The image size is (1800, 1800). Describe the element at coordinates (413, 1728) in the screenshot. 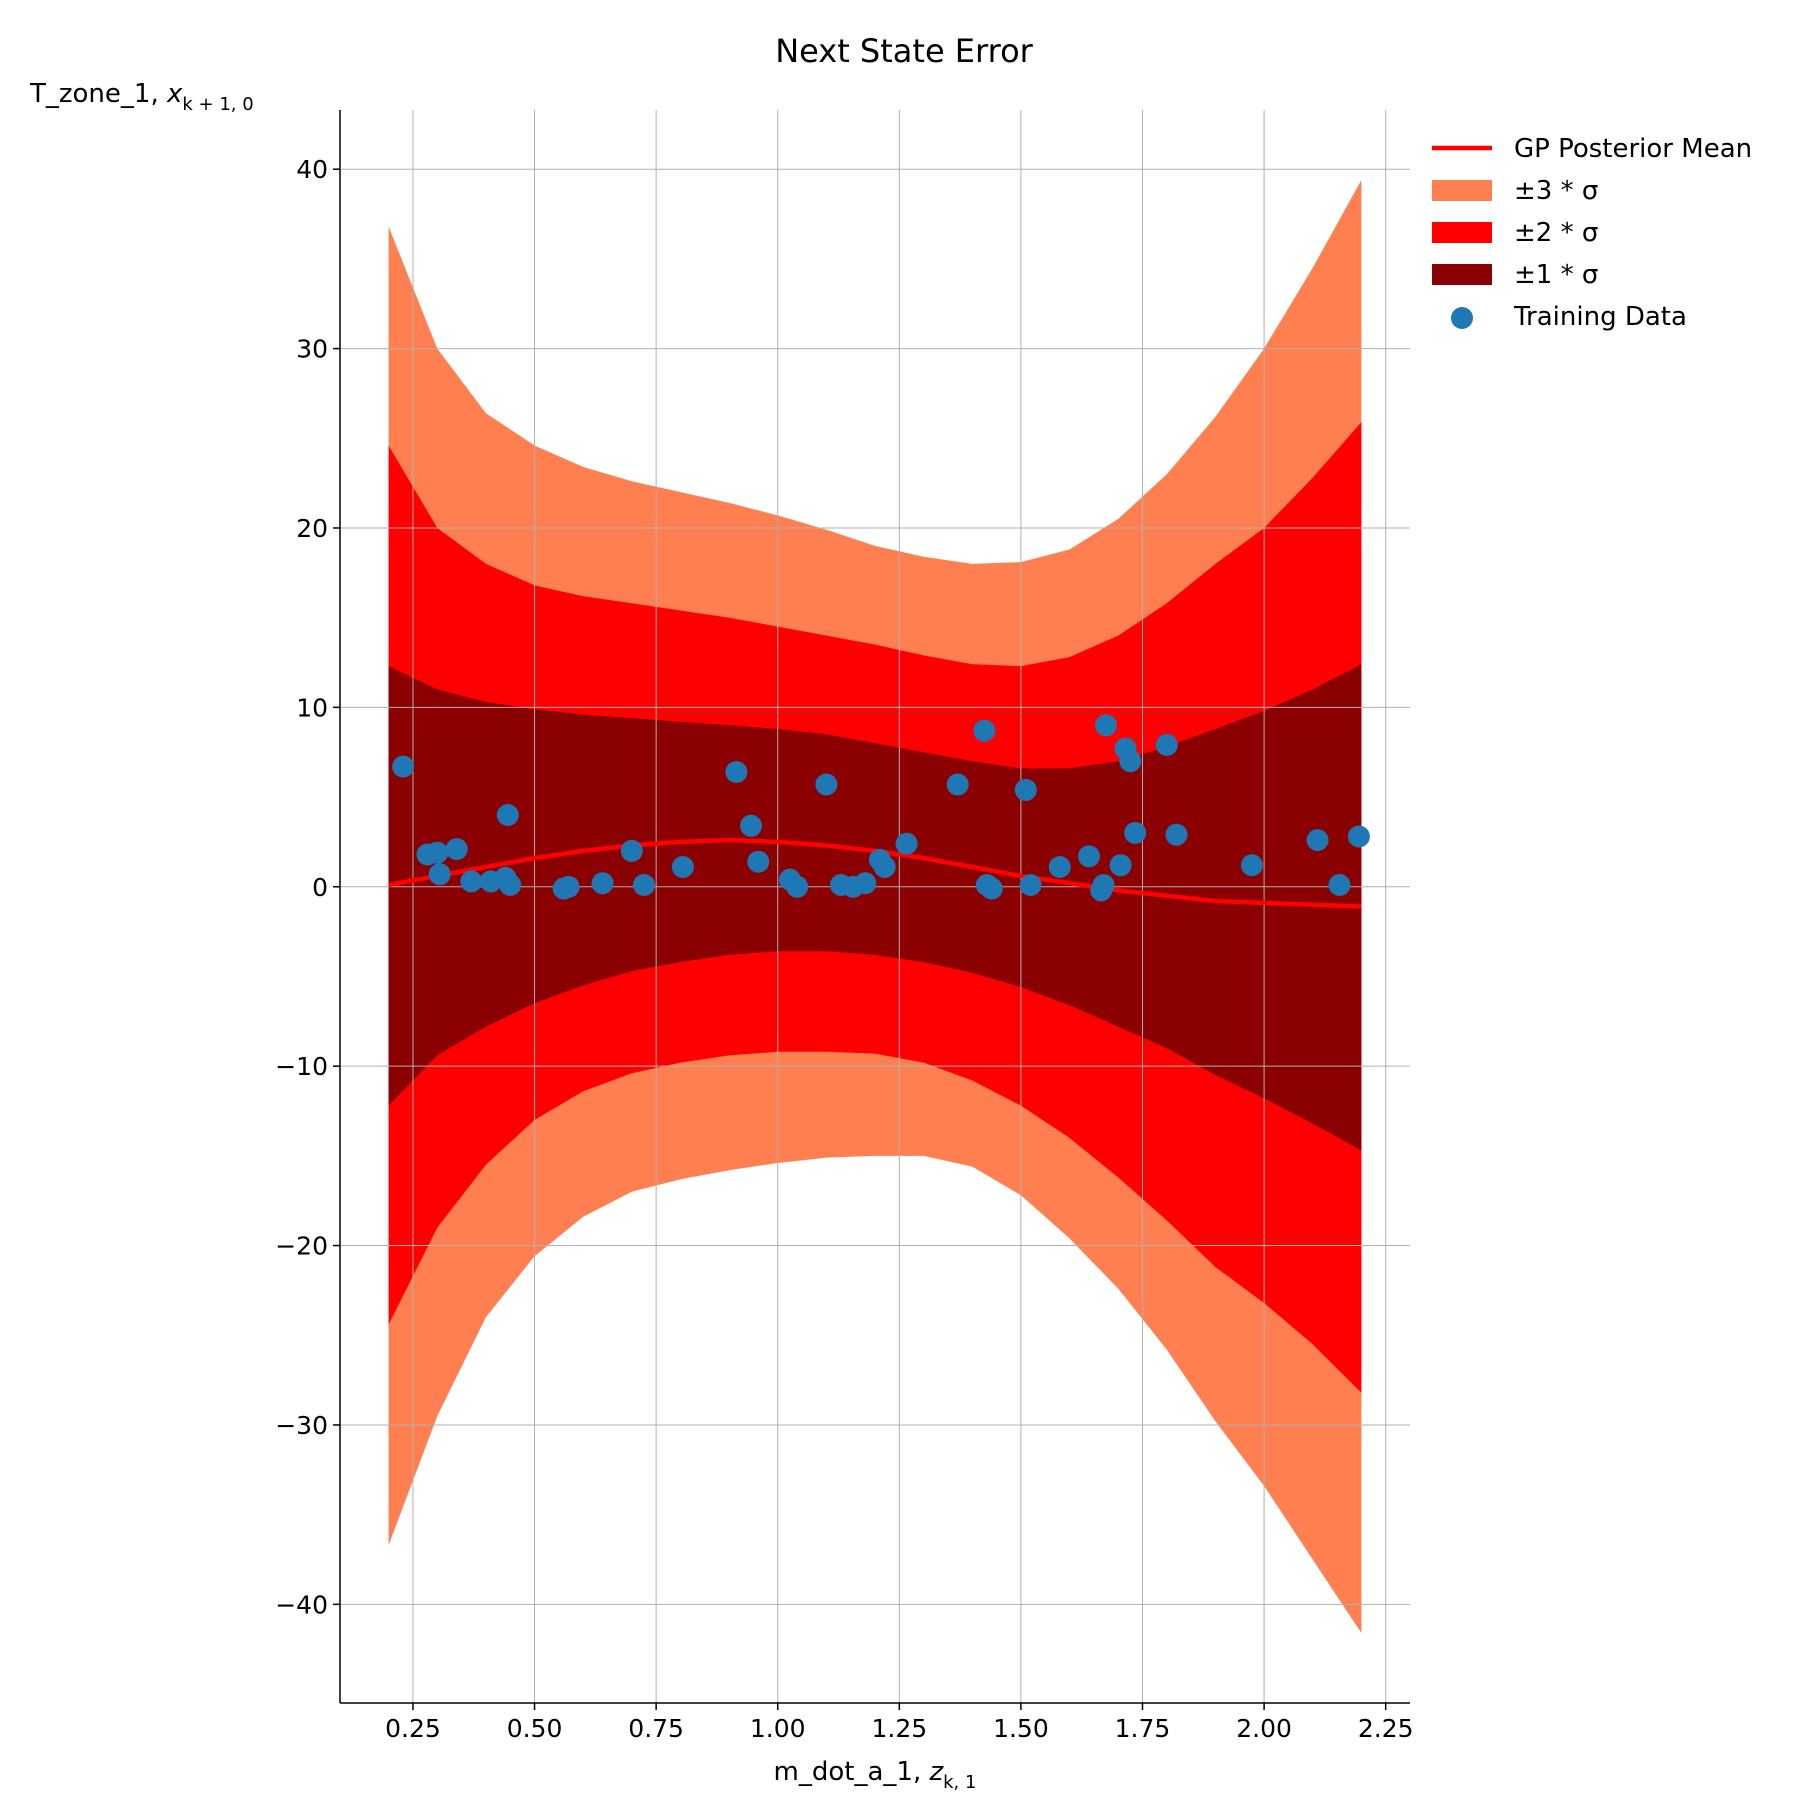

I see `x-tick-label: 0.25` at that location.